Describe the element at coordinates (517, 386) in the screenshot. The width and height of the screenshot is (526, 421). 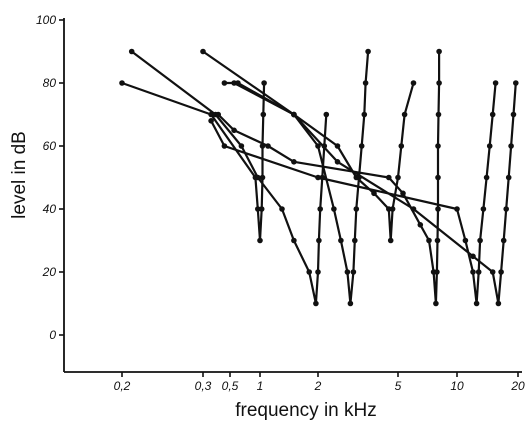
I see `x-tick-label: 20` at that location.